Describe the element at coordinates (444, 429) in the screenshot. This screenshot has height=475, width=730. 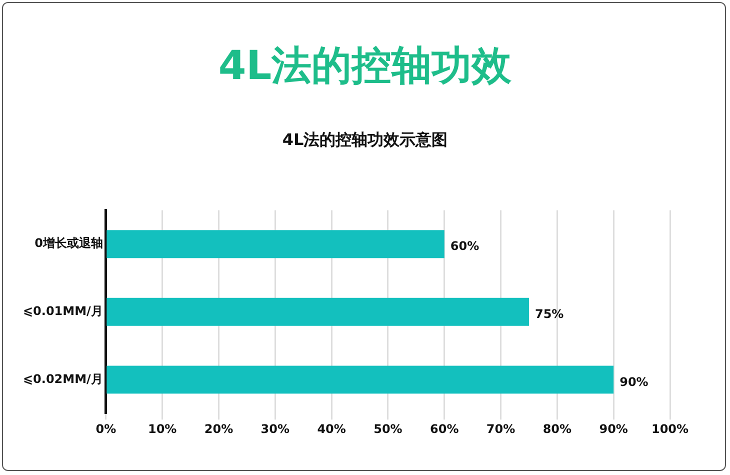
I see `x-tick-label: 60%` at that location.